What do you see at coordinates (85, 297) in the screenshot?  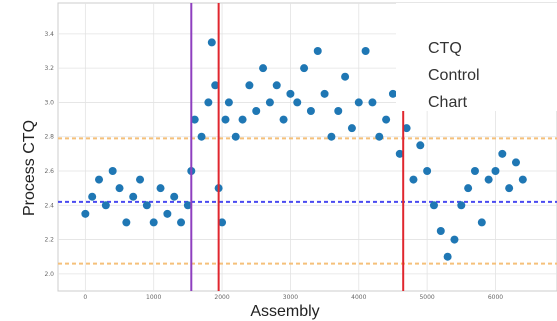 I see `x-tick-label: 0` at bounding box center [85, 297].